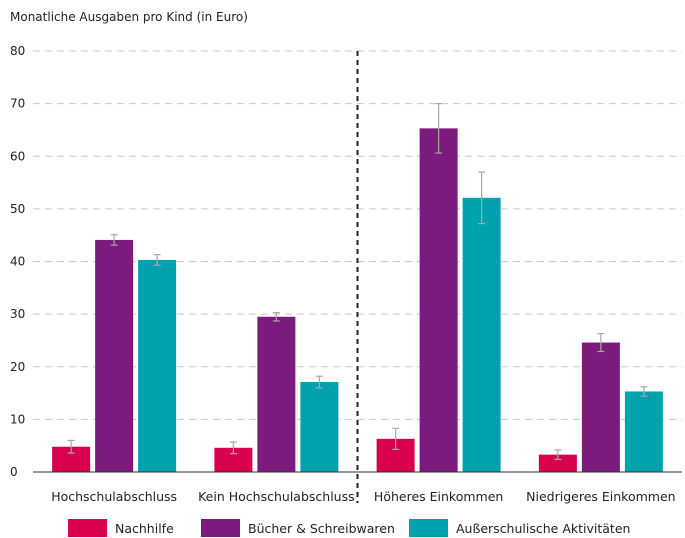 The image size is (685, 538). I want to click on y-tick-label: 50, so click(17, 209).